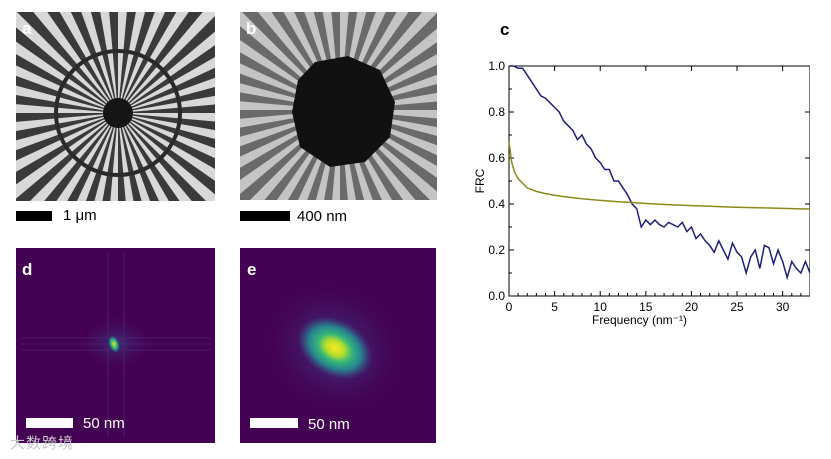 The image size is (831, 459). I want to click on y-tick-label: 0.0, so click(496, 296).